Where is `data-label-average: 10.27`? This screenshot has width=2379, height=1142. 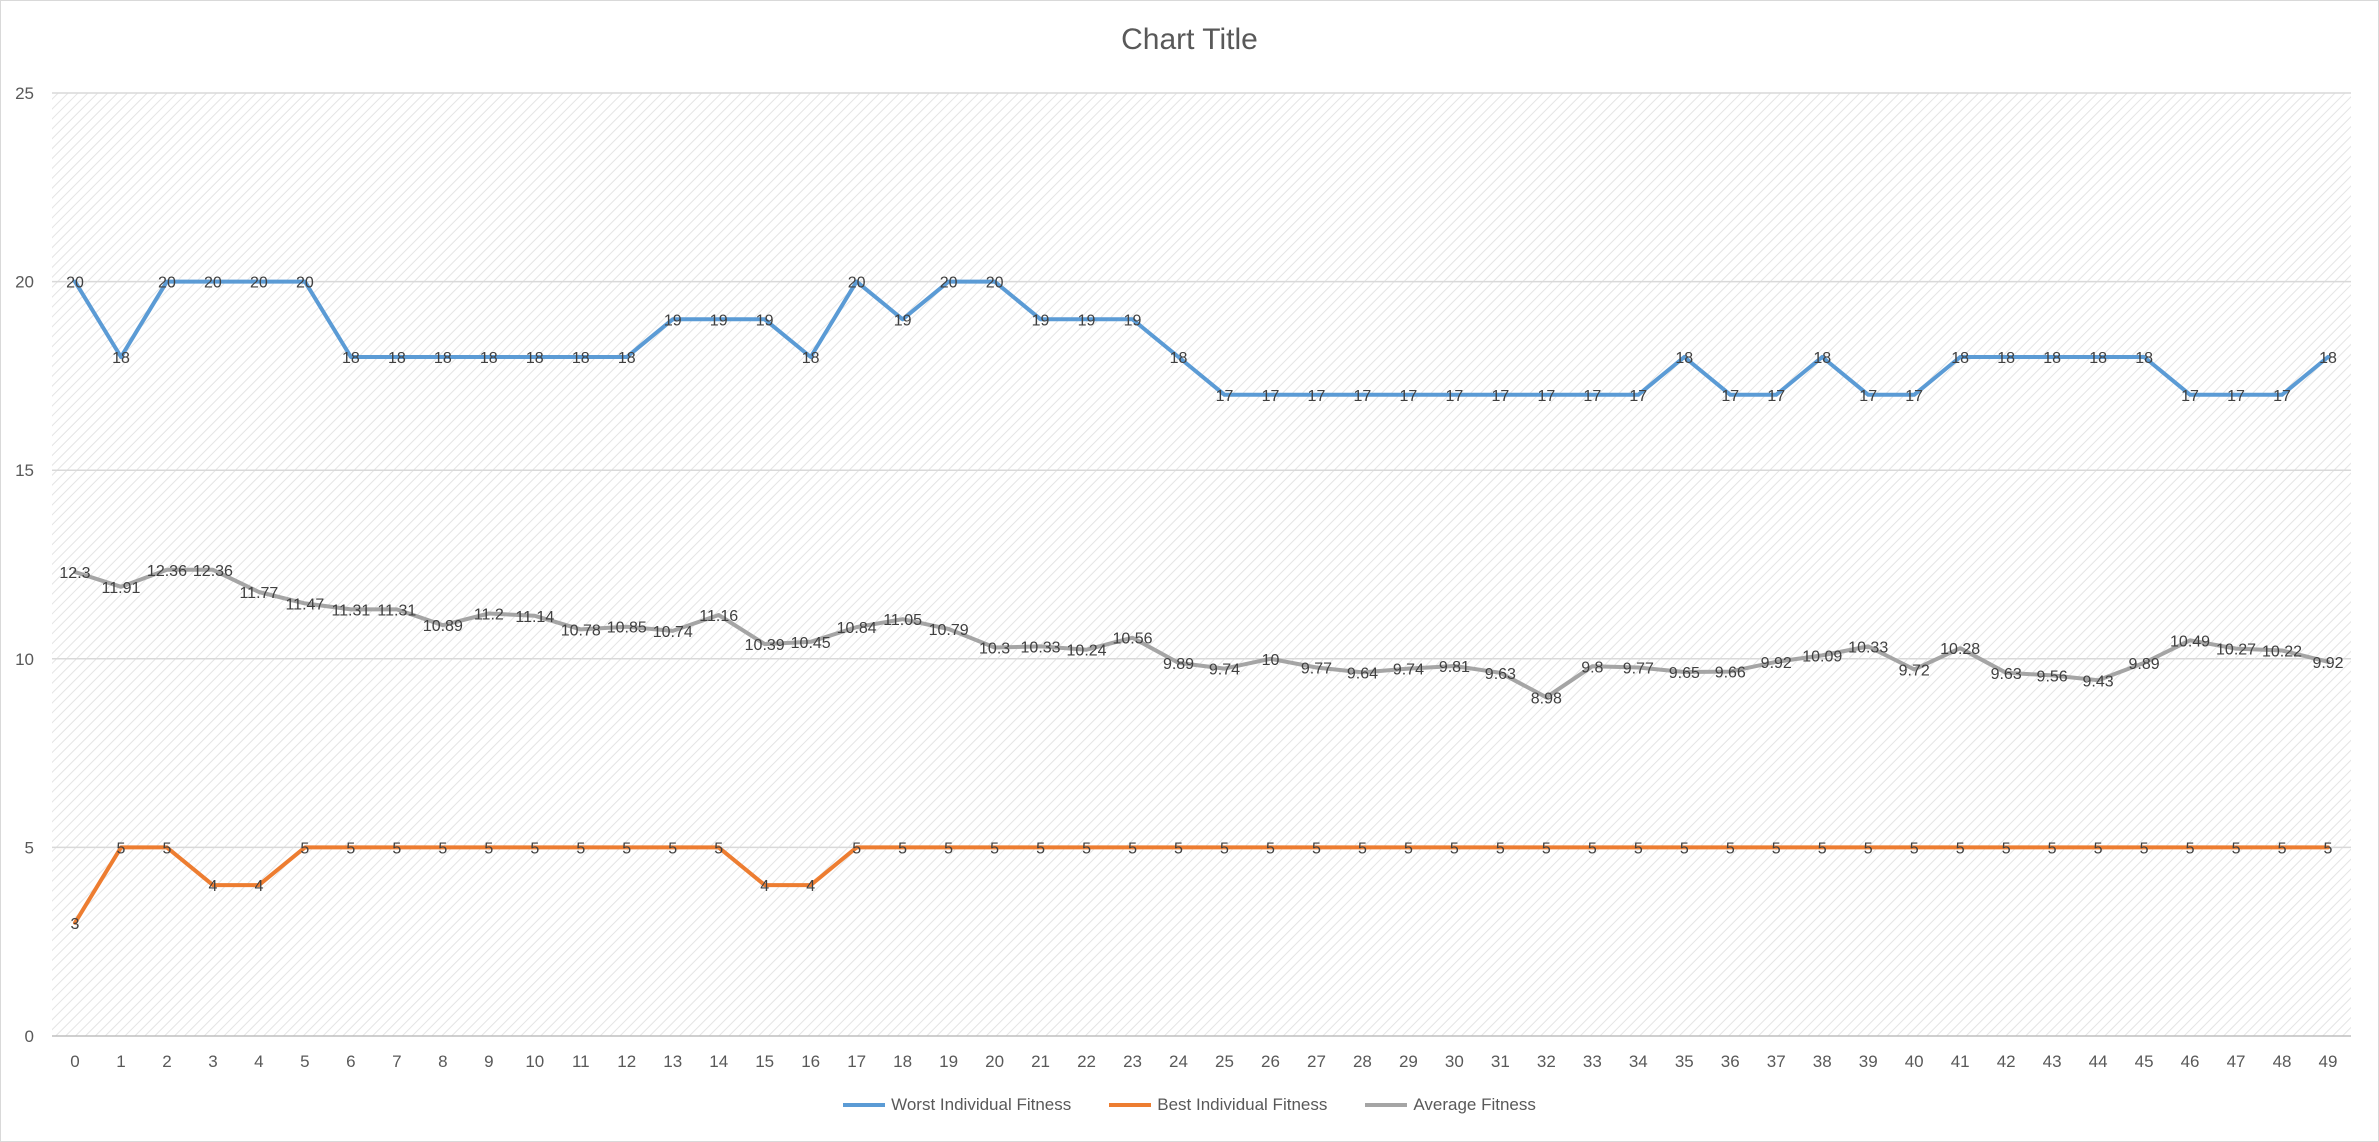 data-label-average: 10.27 is located at coordinates (2236, 650).